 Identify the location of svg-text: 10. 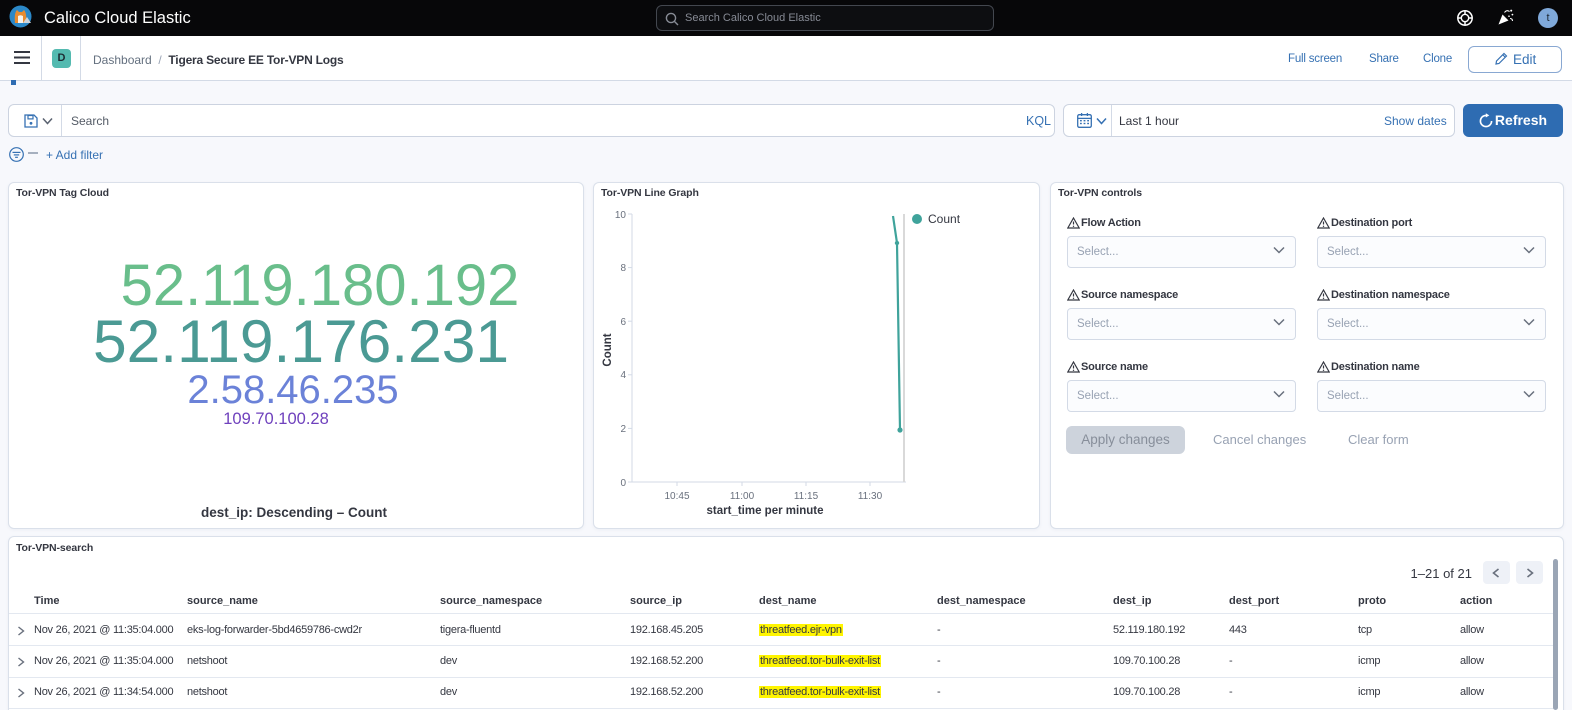
(621, 215).